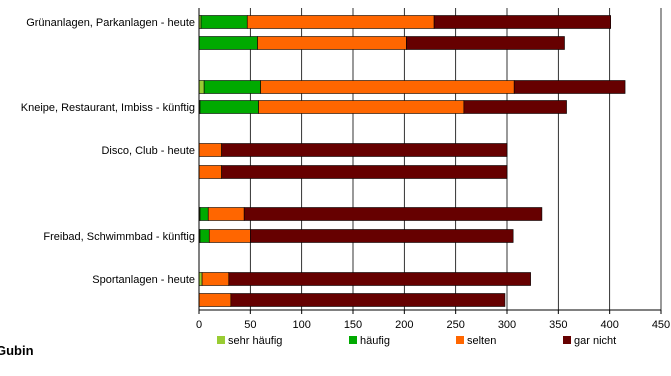 The width and height of the screenshot is (671, 376). Describe the element at coordinates (375, 341) in the screenshot. I see `legend-label: häufig` at that location.